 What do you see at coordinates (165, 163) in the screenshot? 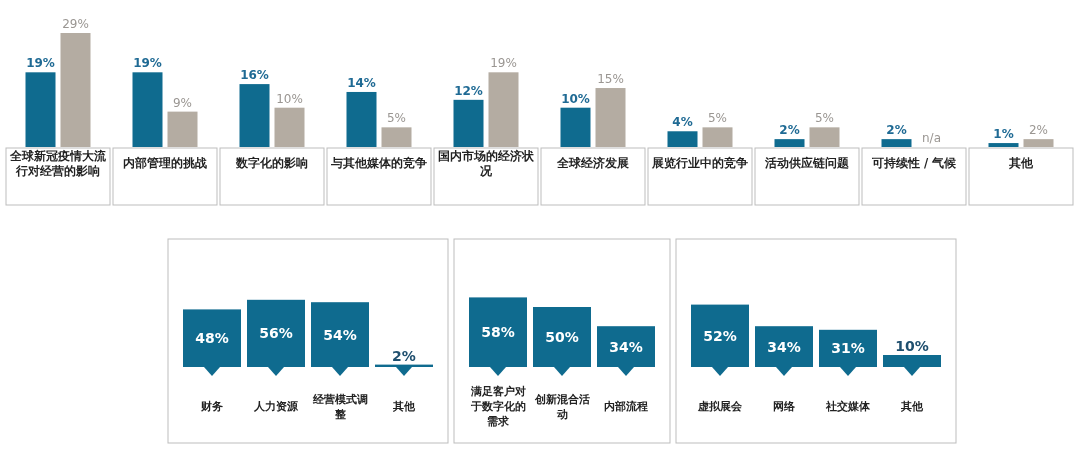
I see `x-tick-label: 内部管理的挑战` at bounding box center [165, 163].